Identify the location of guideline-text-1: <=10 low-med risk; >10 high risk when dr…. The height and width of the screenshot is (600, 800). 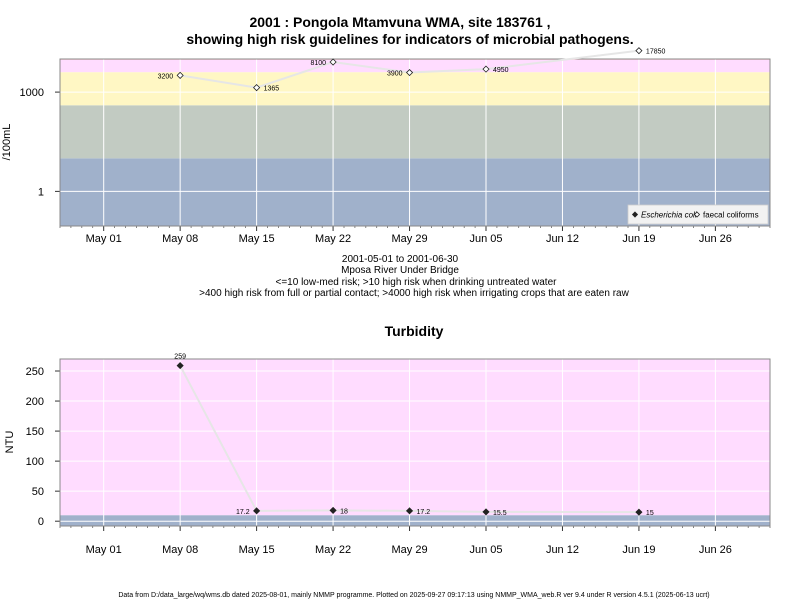
(417, 282).